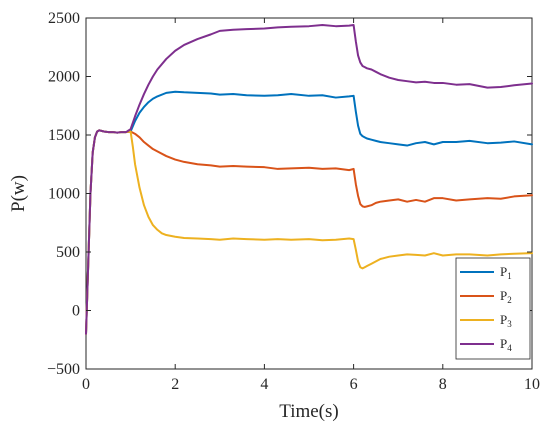 This screenshot has width=550, height=431. I want to click on x-tick-label: 0, so click(86, 384).